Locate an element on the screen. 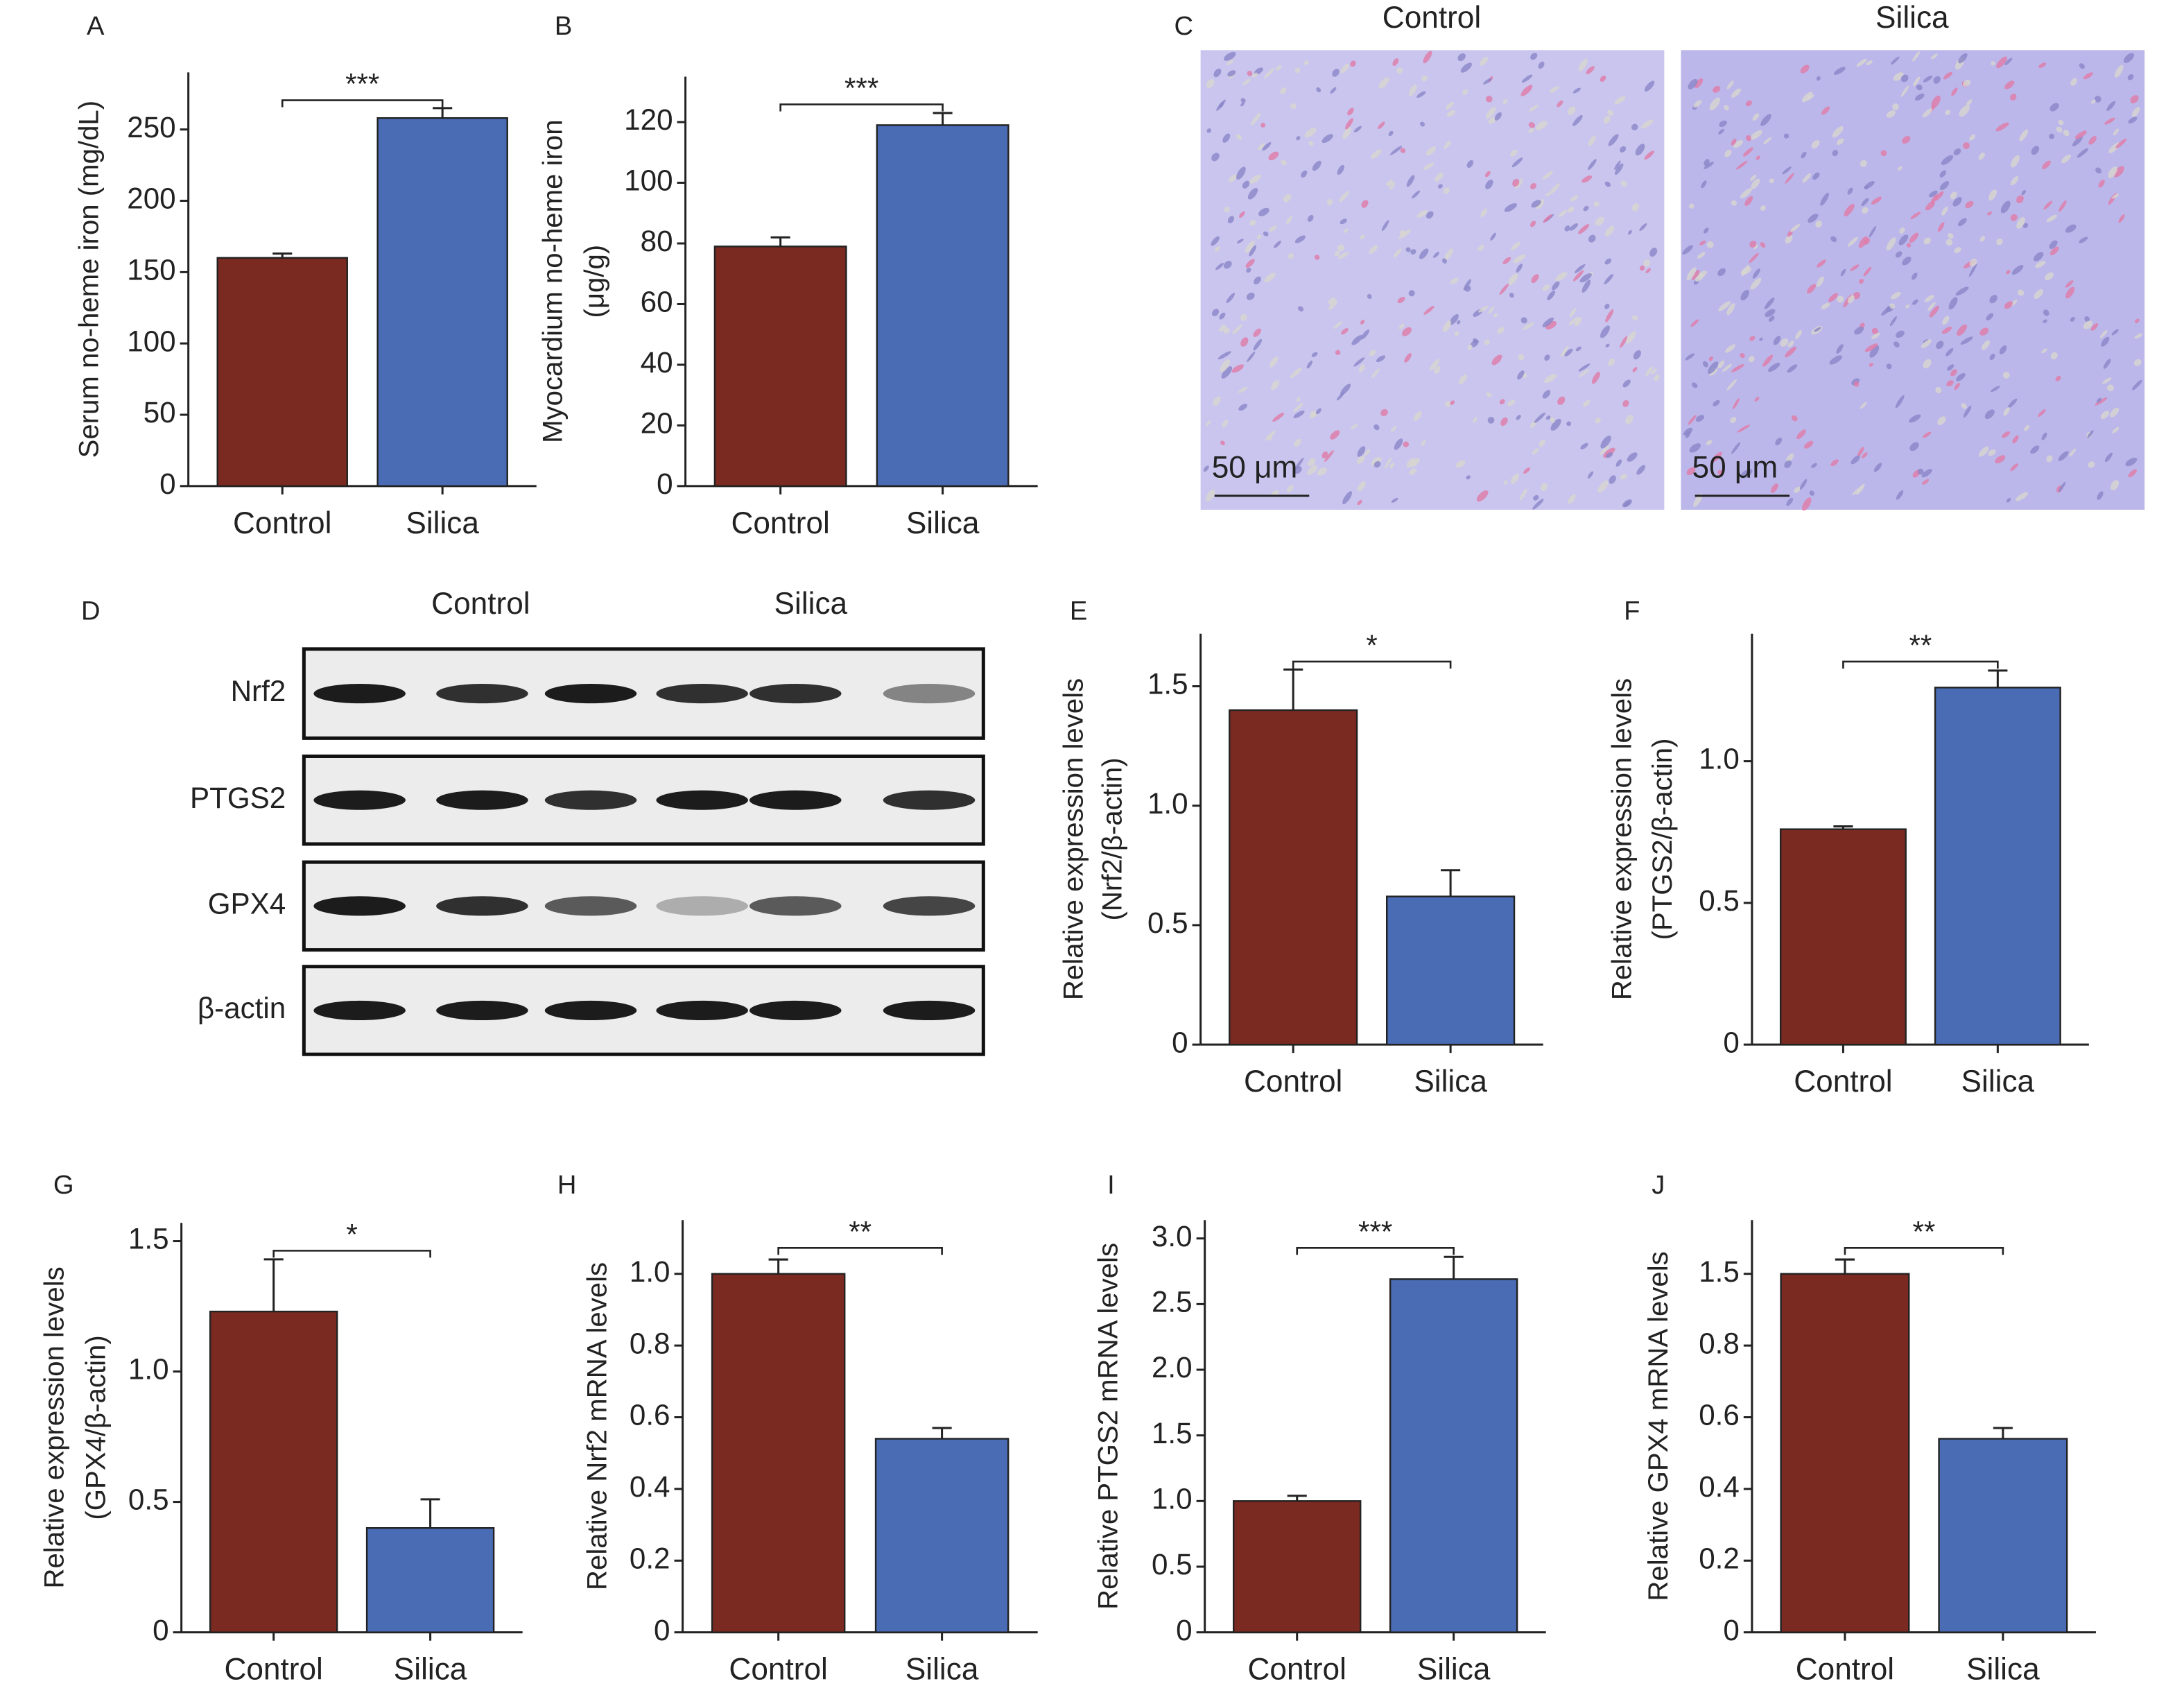 The height and width of the screenshot is (1695, 2184). y-tick-label: 80 is located at coordinates (657, 241).